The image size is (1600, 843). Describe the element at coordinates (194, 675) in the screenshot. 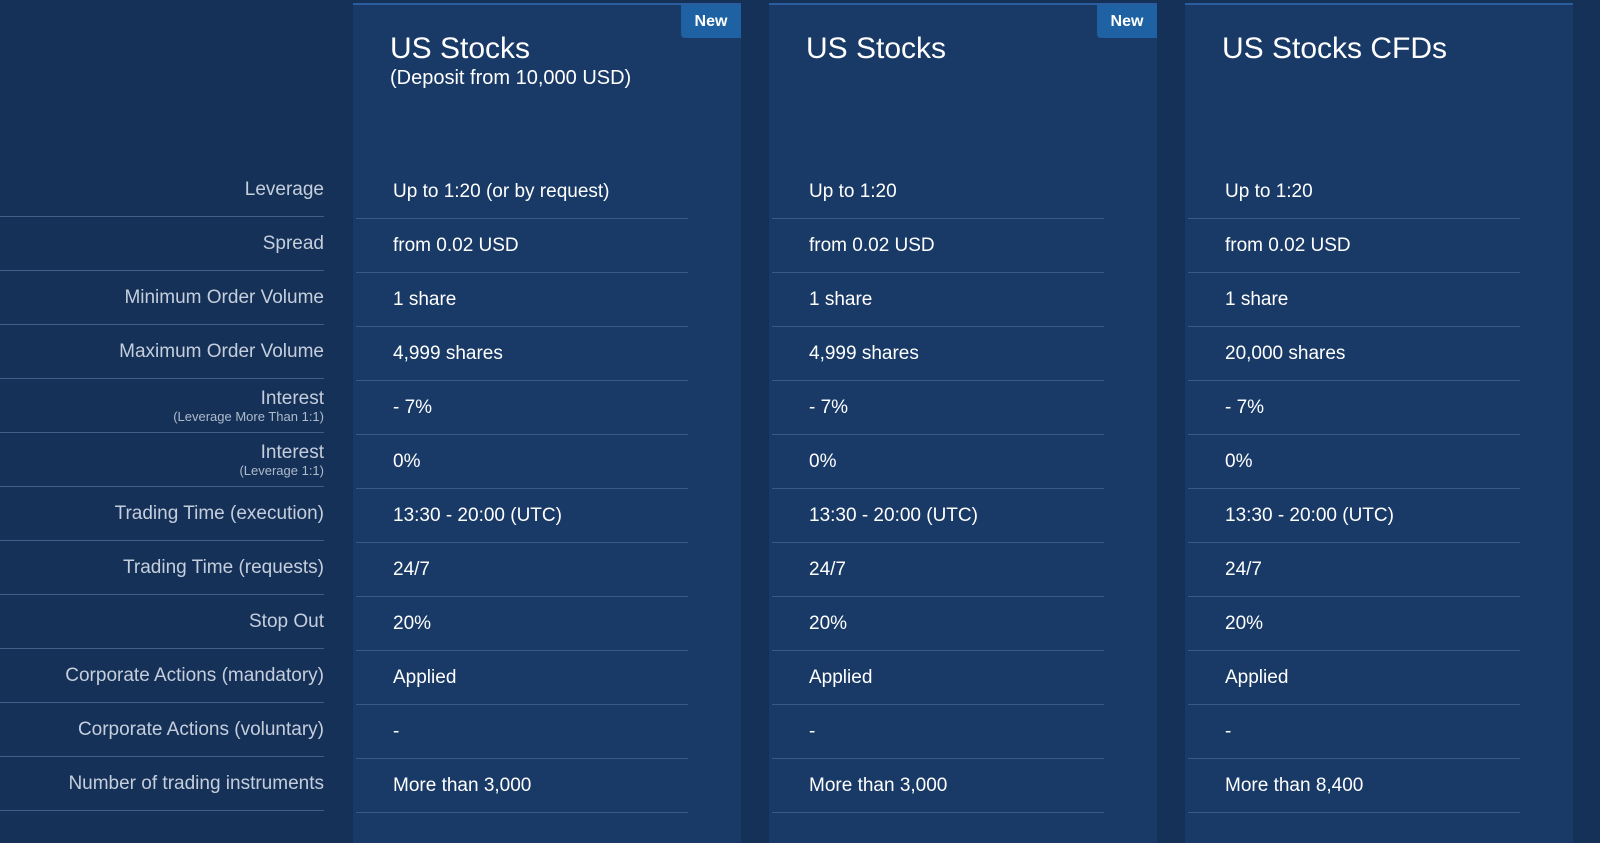

I see `label-text: Corporate Actions (mandatory)` at that location.